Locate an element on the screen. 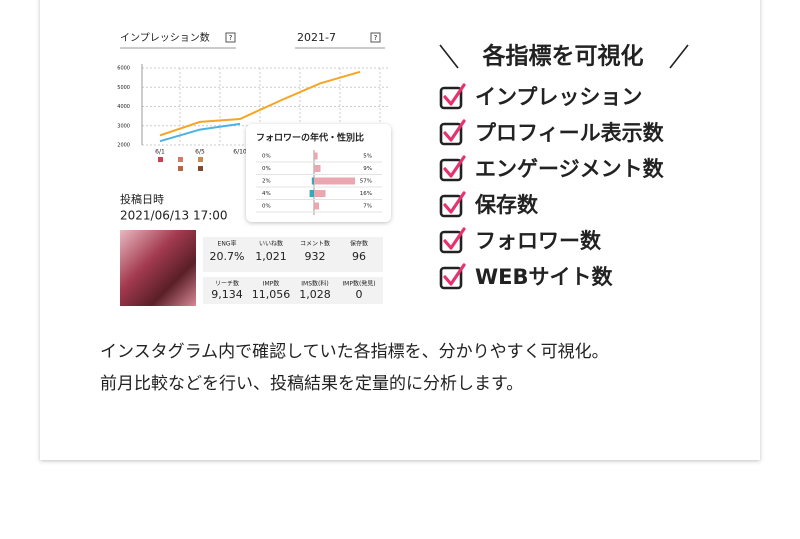 The height and width of the screenshot is (539, 800). post-photo is located at coordinates (158, 268).